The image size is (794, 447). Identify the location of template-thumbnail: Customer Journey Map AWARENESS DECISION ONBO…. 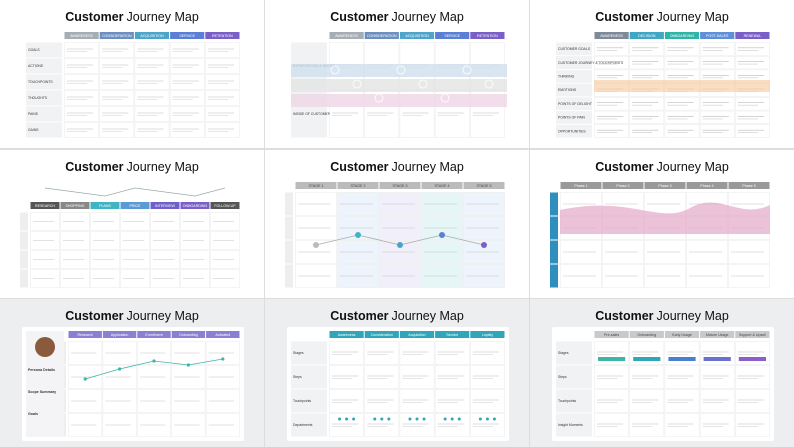
(662, 74).